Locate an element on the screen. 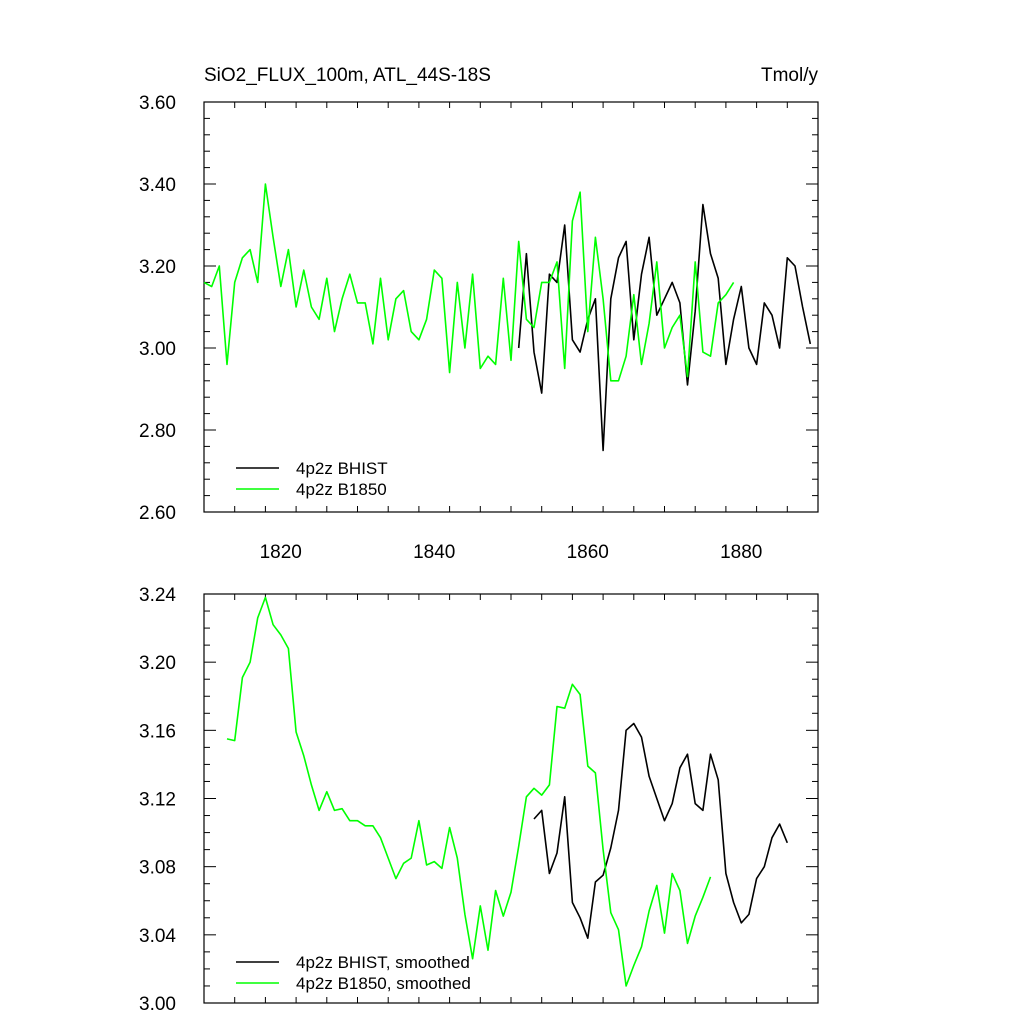 The image size is (1024, 1024). units-label: Tmol/y is located at coordinates (790, 75).